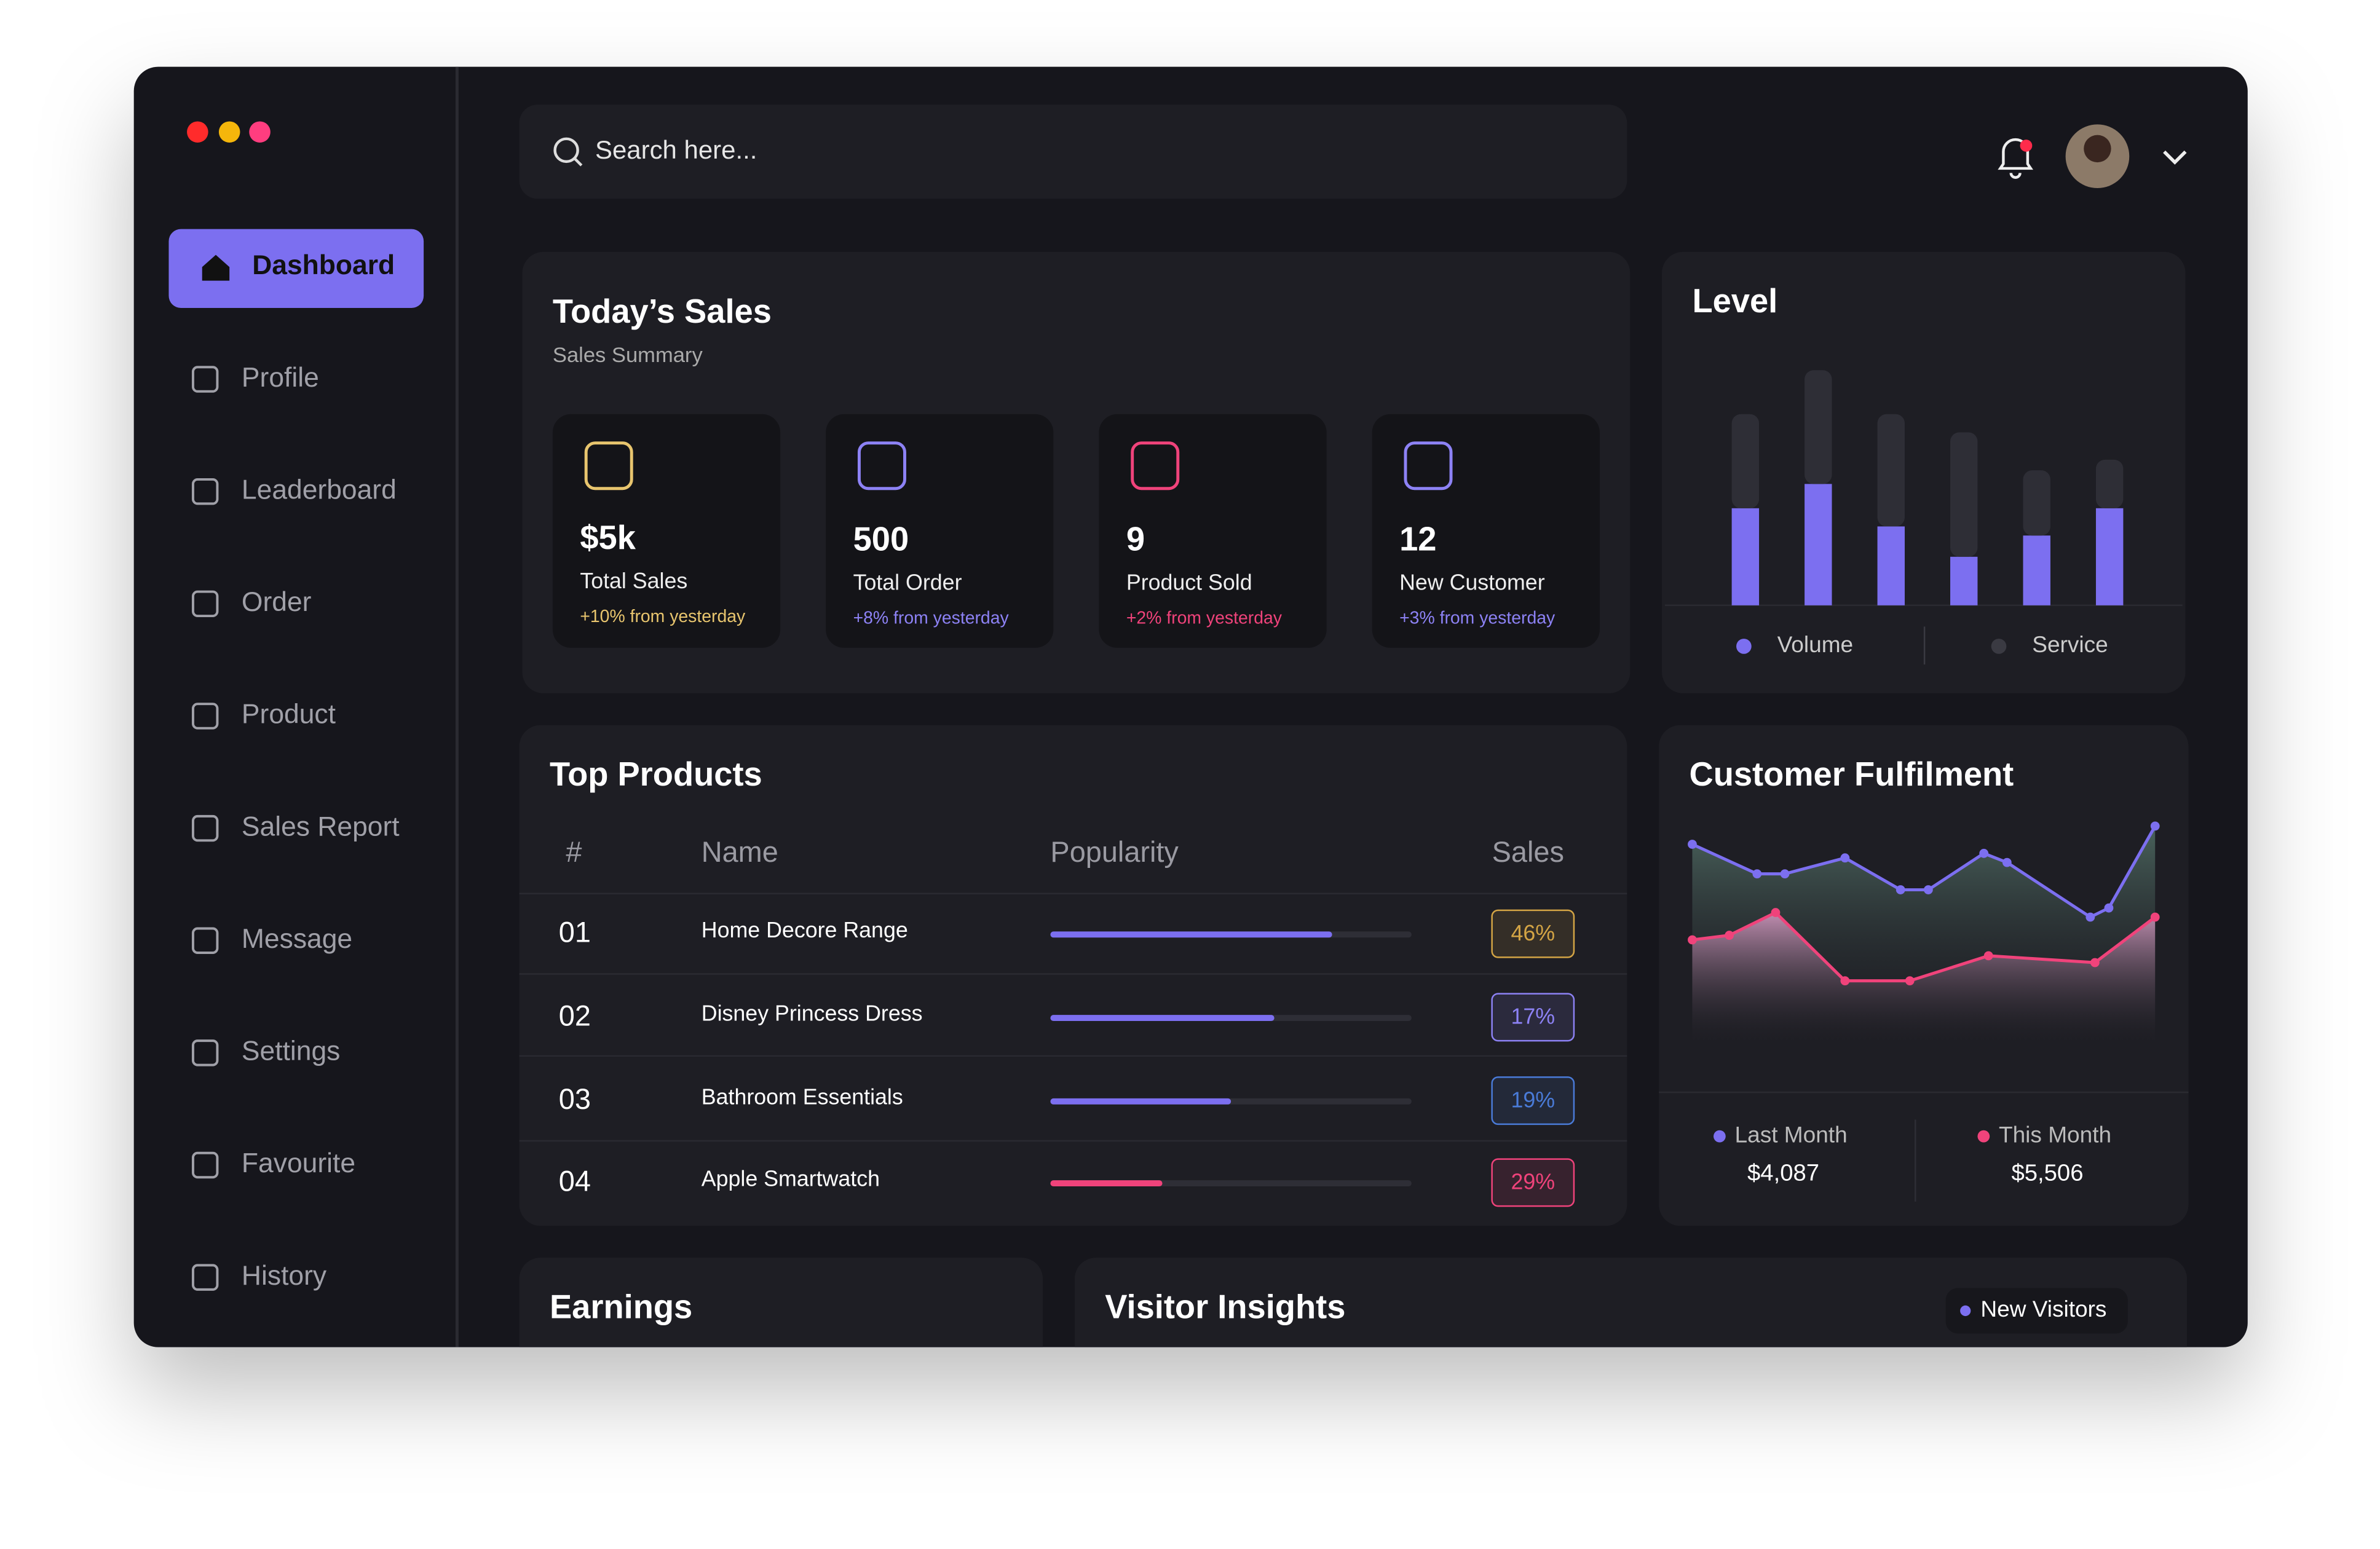  Describe the element at coordinates (289, 715) in the screenshot. I see `nav-item: Product` at that location.